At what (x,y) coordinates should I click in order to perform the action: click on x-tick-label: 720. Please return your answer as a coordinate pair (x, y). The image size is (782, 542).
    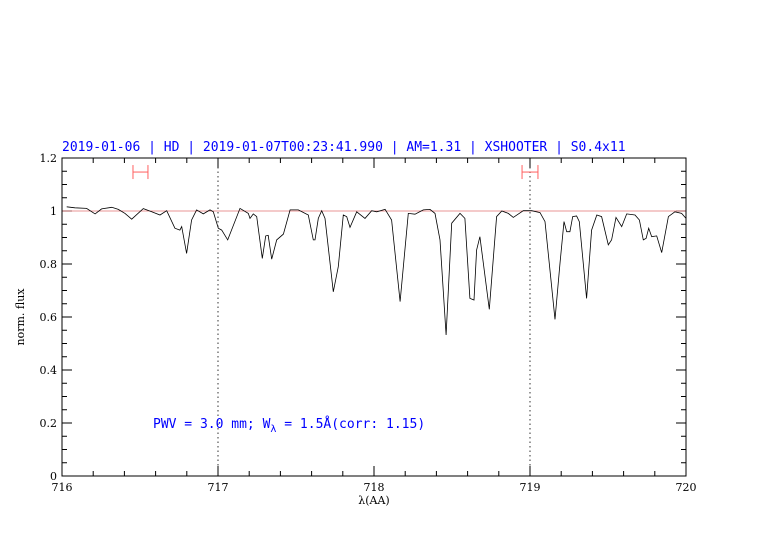
    Looking at the image, I should click on (686, 487).